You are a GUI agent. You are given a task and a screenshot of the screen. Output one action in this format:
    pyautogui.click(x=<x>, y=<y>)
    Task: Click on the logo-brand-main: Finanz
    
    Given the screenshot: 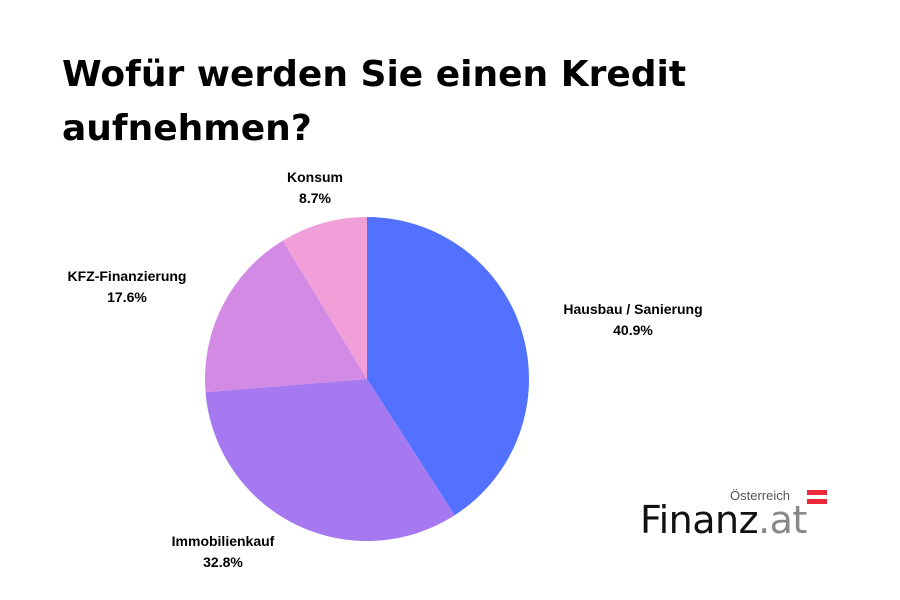 What is the action you would take?
    pyautogui.click(x=699, y=520)
    